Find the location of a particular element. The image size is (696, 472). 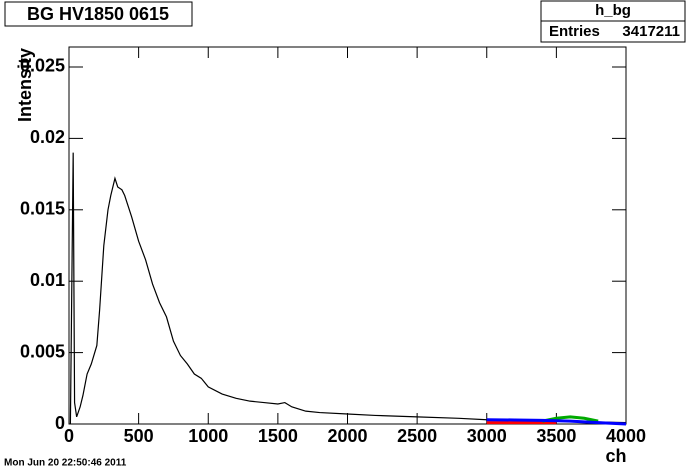

x-tick-label: 2500 is located at coordinates (417, 436).